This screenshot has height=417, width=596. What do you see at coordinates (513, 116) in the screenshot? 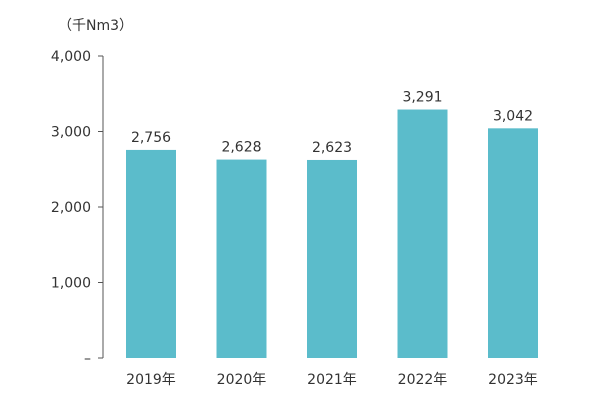
I see `data-label: 3,042` at bounding box center [513, 116].